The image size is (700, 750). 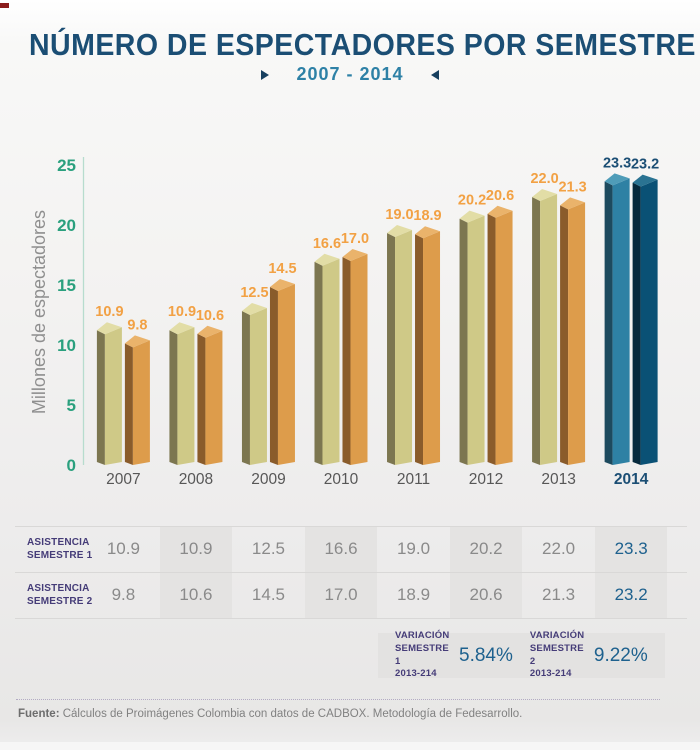 What do you see at coordinates (645, 165) in the screenshot?
I see `bar-value-label: 23.2` at bounding box center [645, 165].